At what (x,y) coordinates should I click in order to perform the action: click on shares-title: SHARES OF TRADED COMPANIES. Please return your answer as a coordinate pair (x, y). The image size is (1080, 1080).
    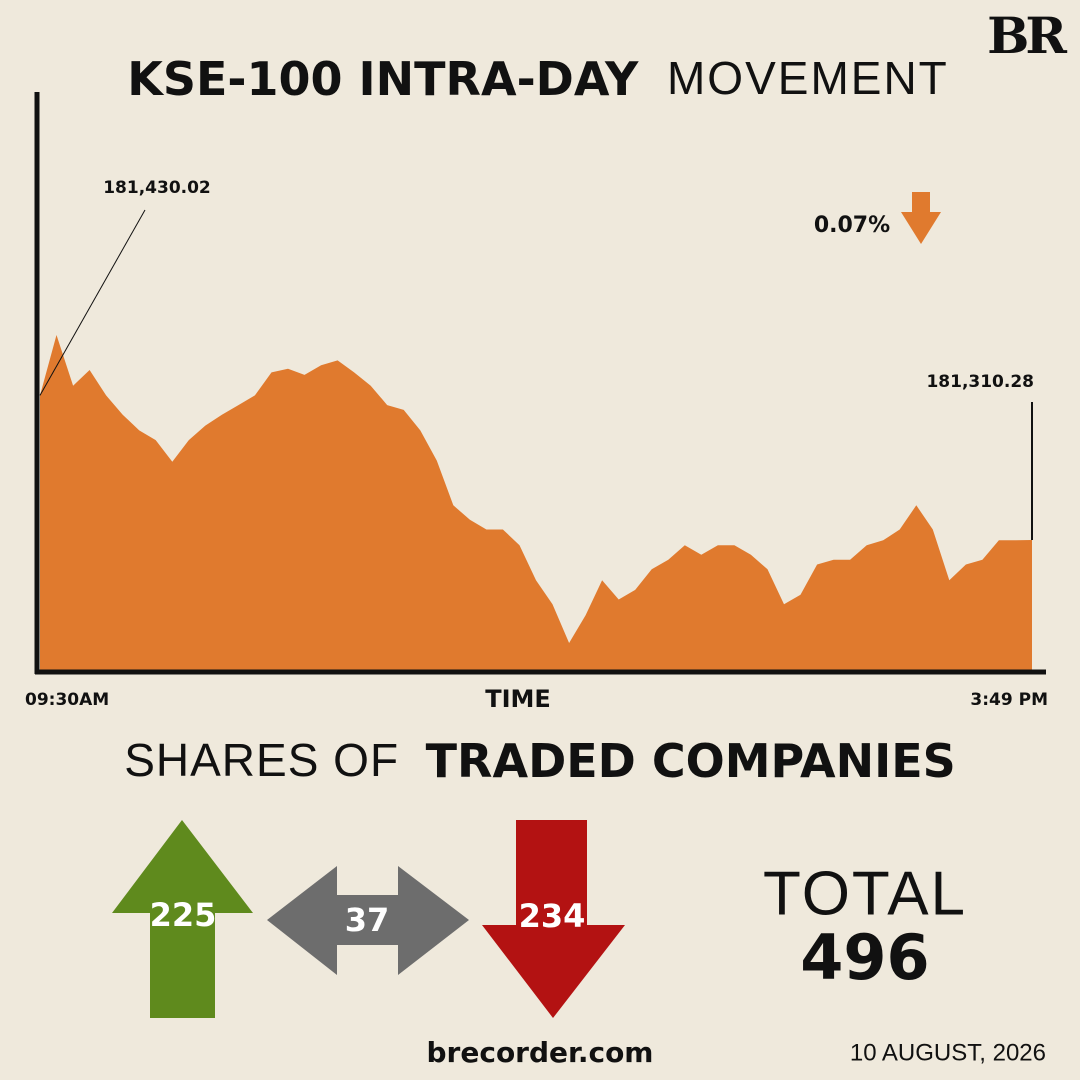
    Looking at the image, I should click on (540, 761).